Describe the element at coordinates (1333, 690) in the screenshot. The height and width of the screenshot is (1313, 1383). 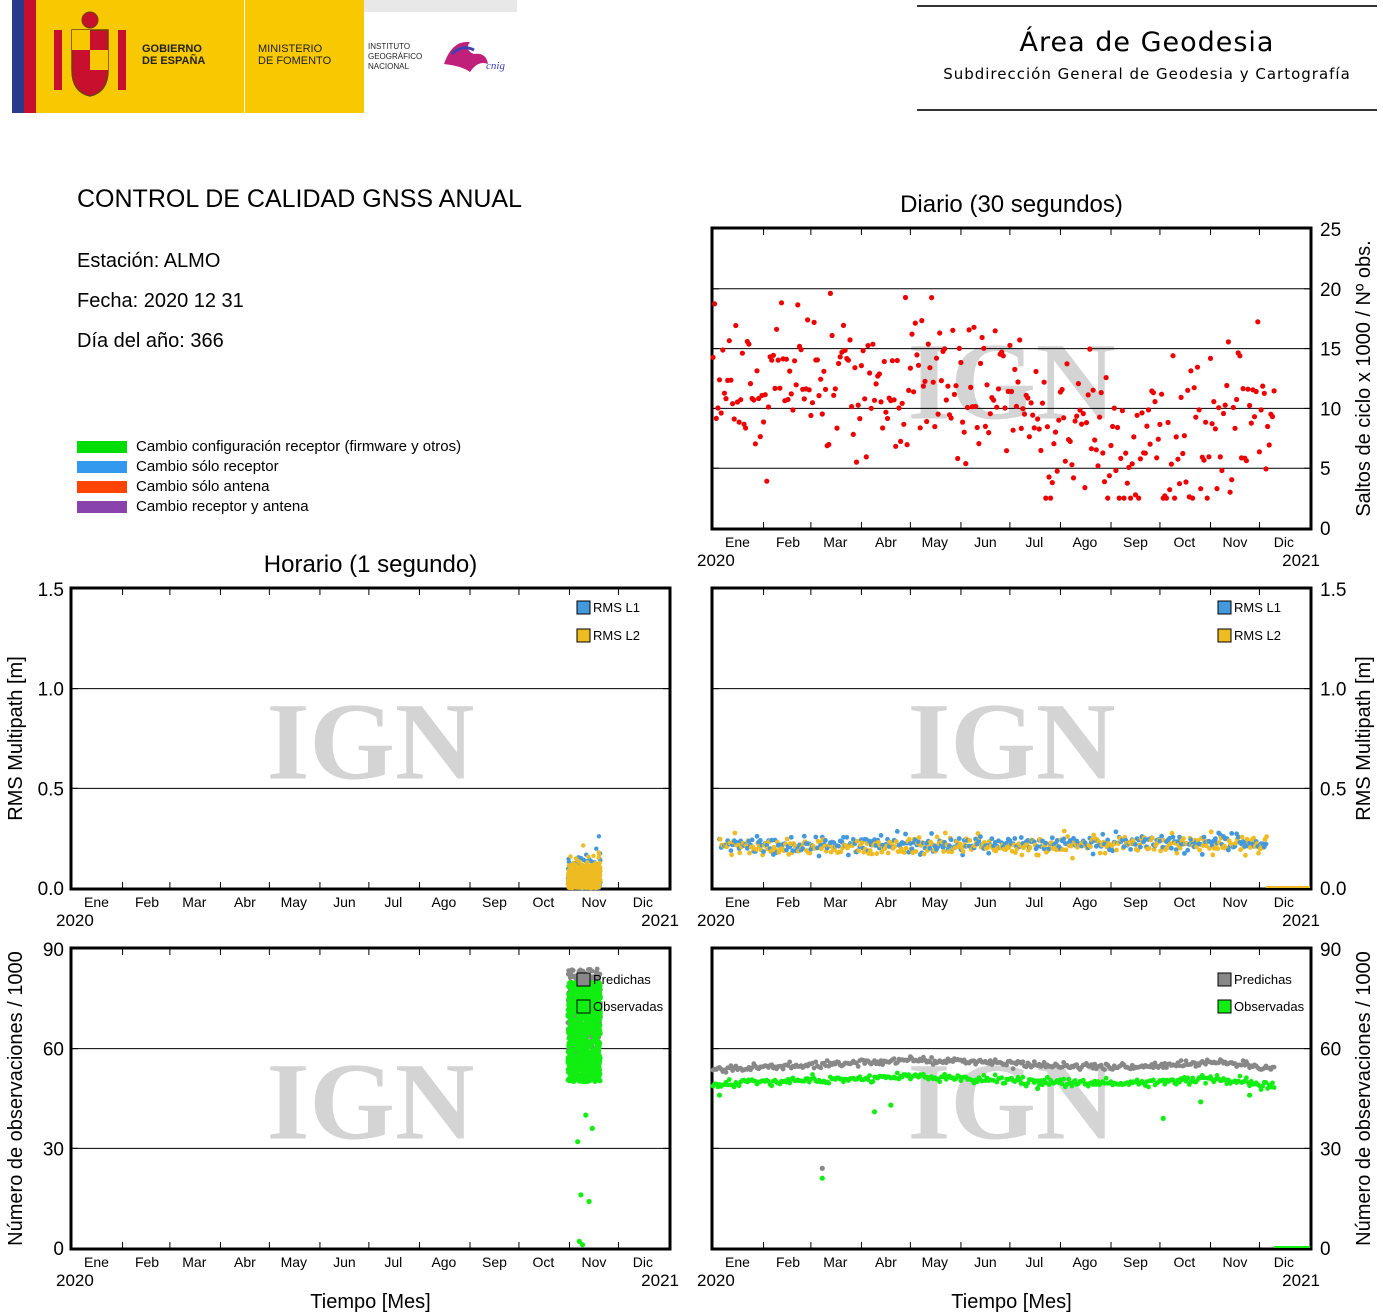
I see `y-tick-label: 1.0` at that location.